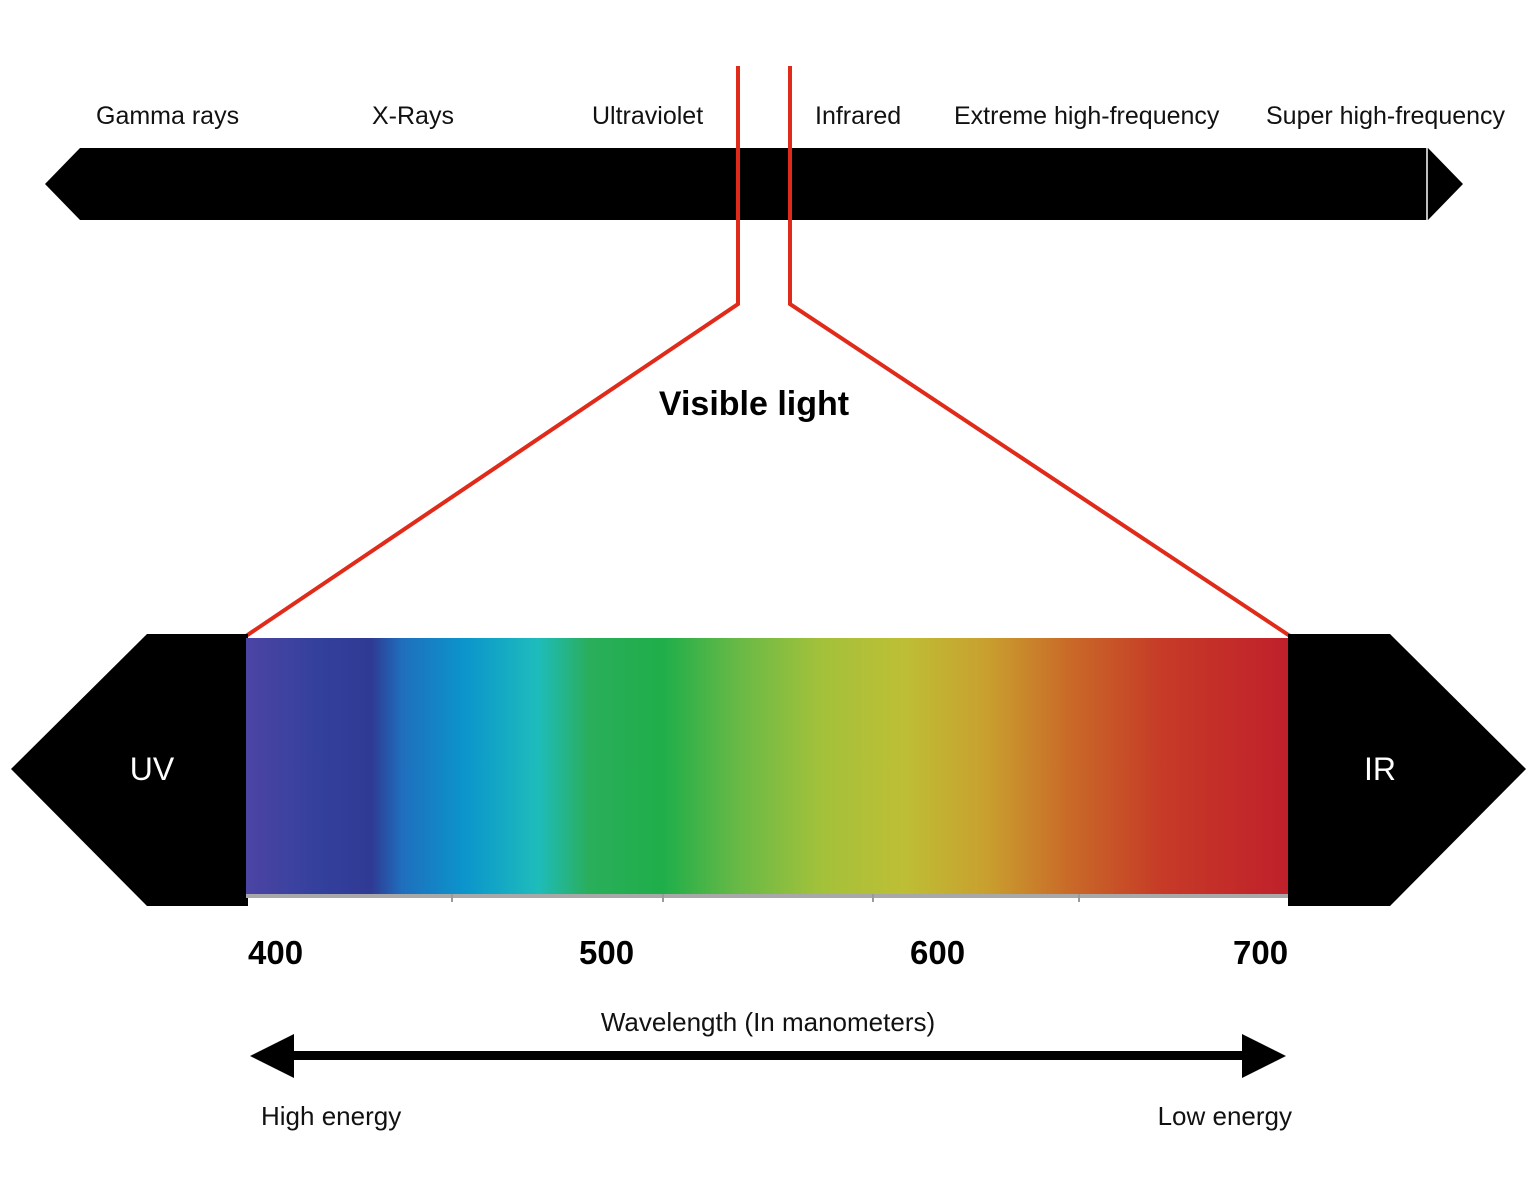 The height and width of the screenshot is (1185, 1532). I want to click on band-label-ultraviolet: Ultraviolet, so click(647, 116).